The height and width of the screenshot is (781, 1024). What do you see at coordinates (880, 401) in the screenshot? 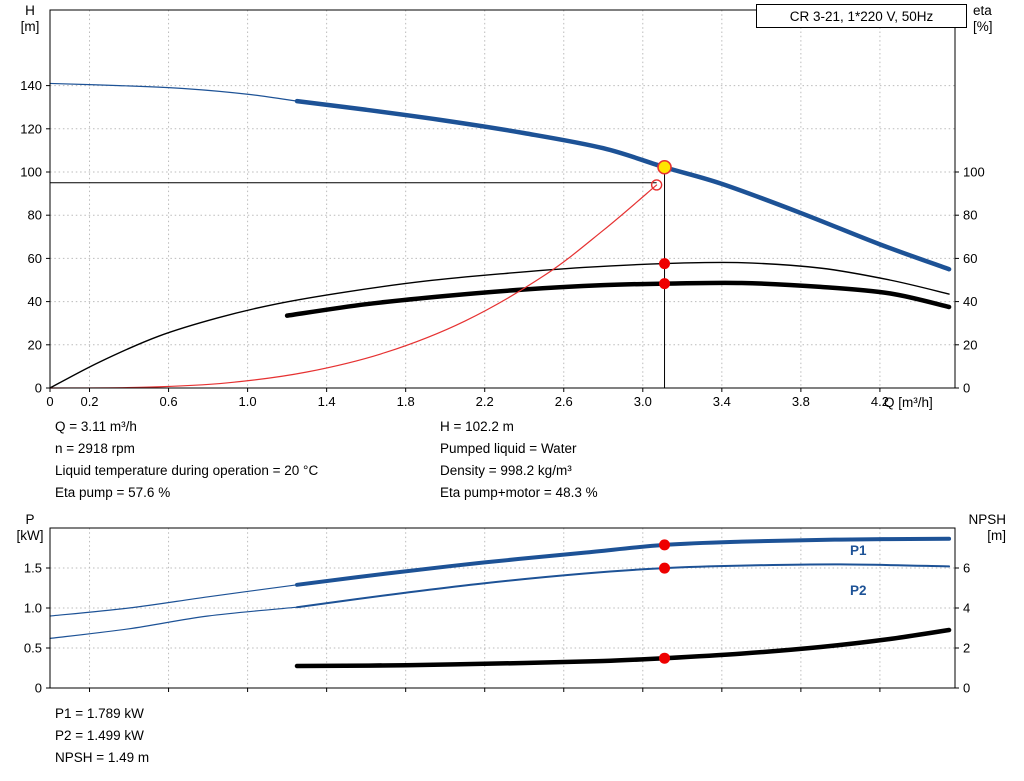
I see `svg-text: 4.2` at bounding box center [880, 401].